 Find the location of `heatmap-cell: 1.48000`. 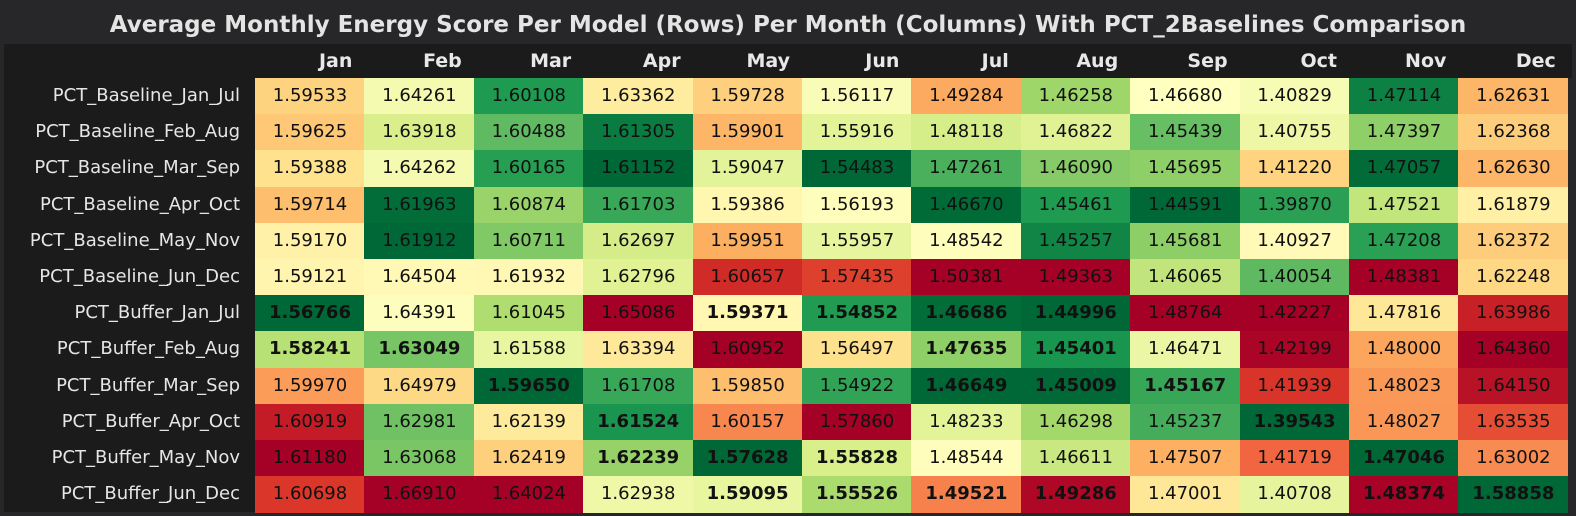

heatmap-cell: 1.48000 is located at coordinates (1404, 350).